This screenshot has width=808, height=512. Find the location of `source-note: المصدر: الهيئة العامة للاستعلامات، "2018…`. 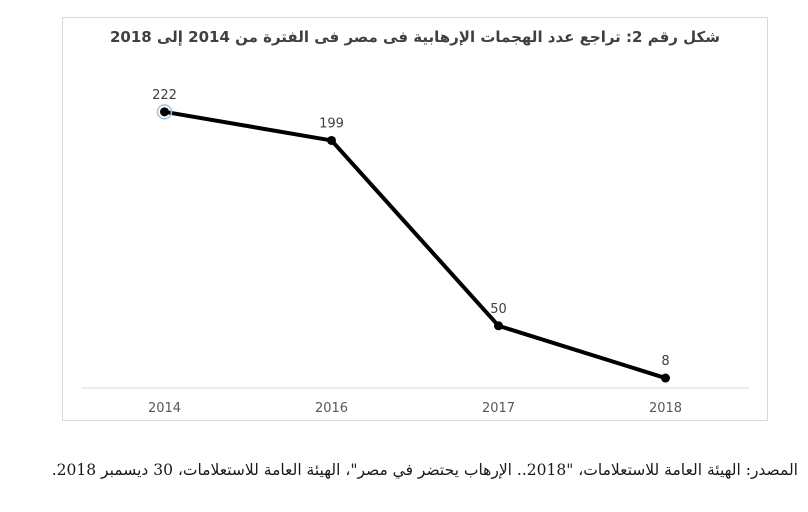

source-note: المصدر: الهيئة العامة للاستعلامات، "2018… is located at coordinates (424, 470).